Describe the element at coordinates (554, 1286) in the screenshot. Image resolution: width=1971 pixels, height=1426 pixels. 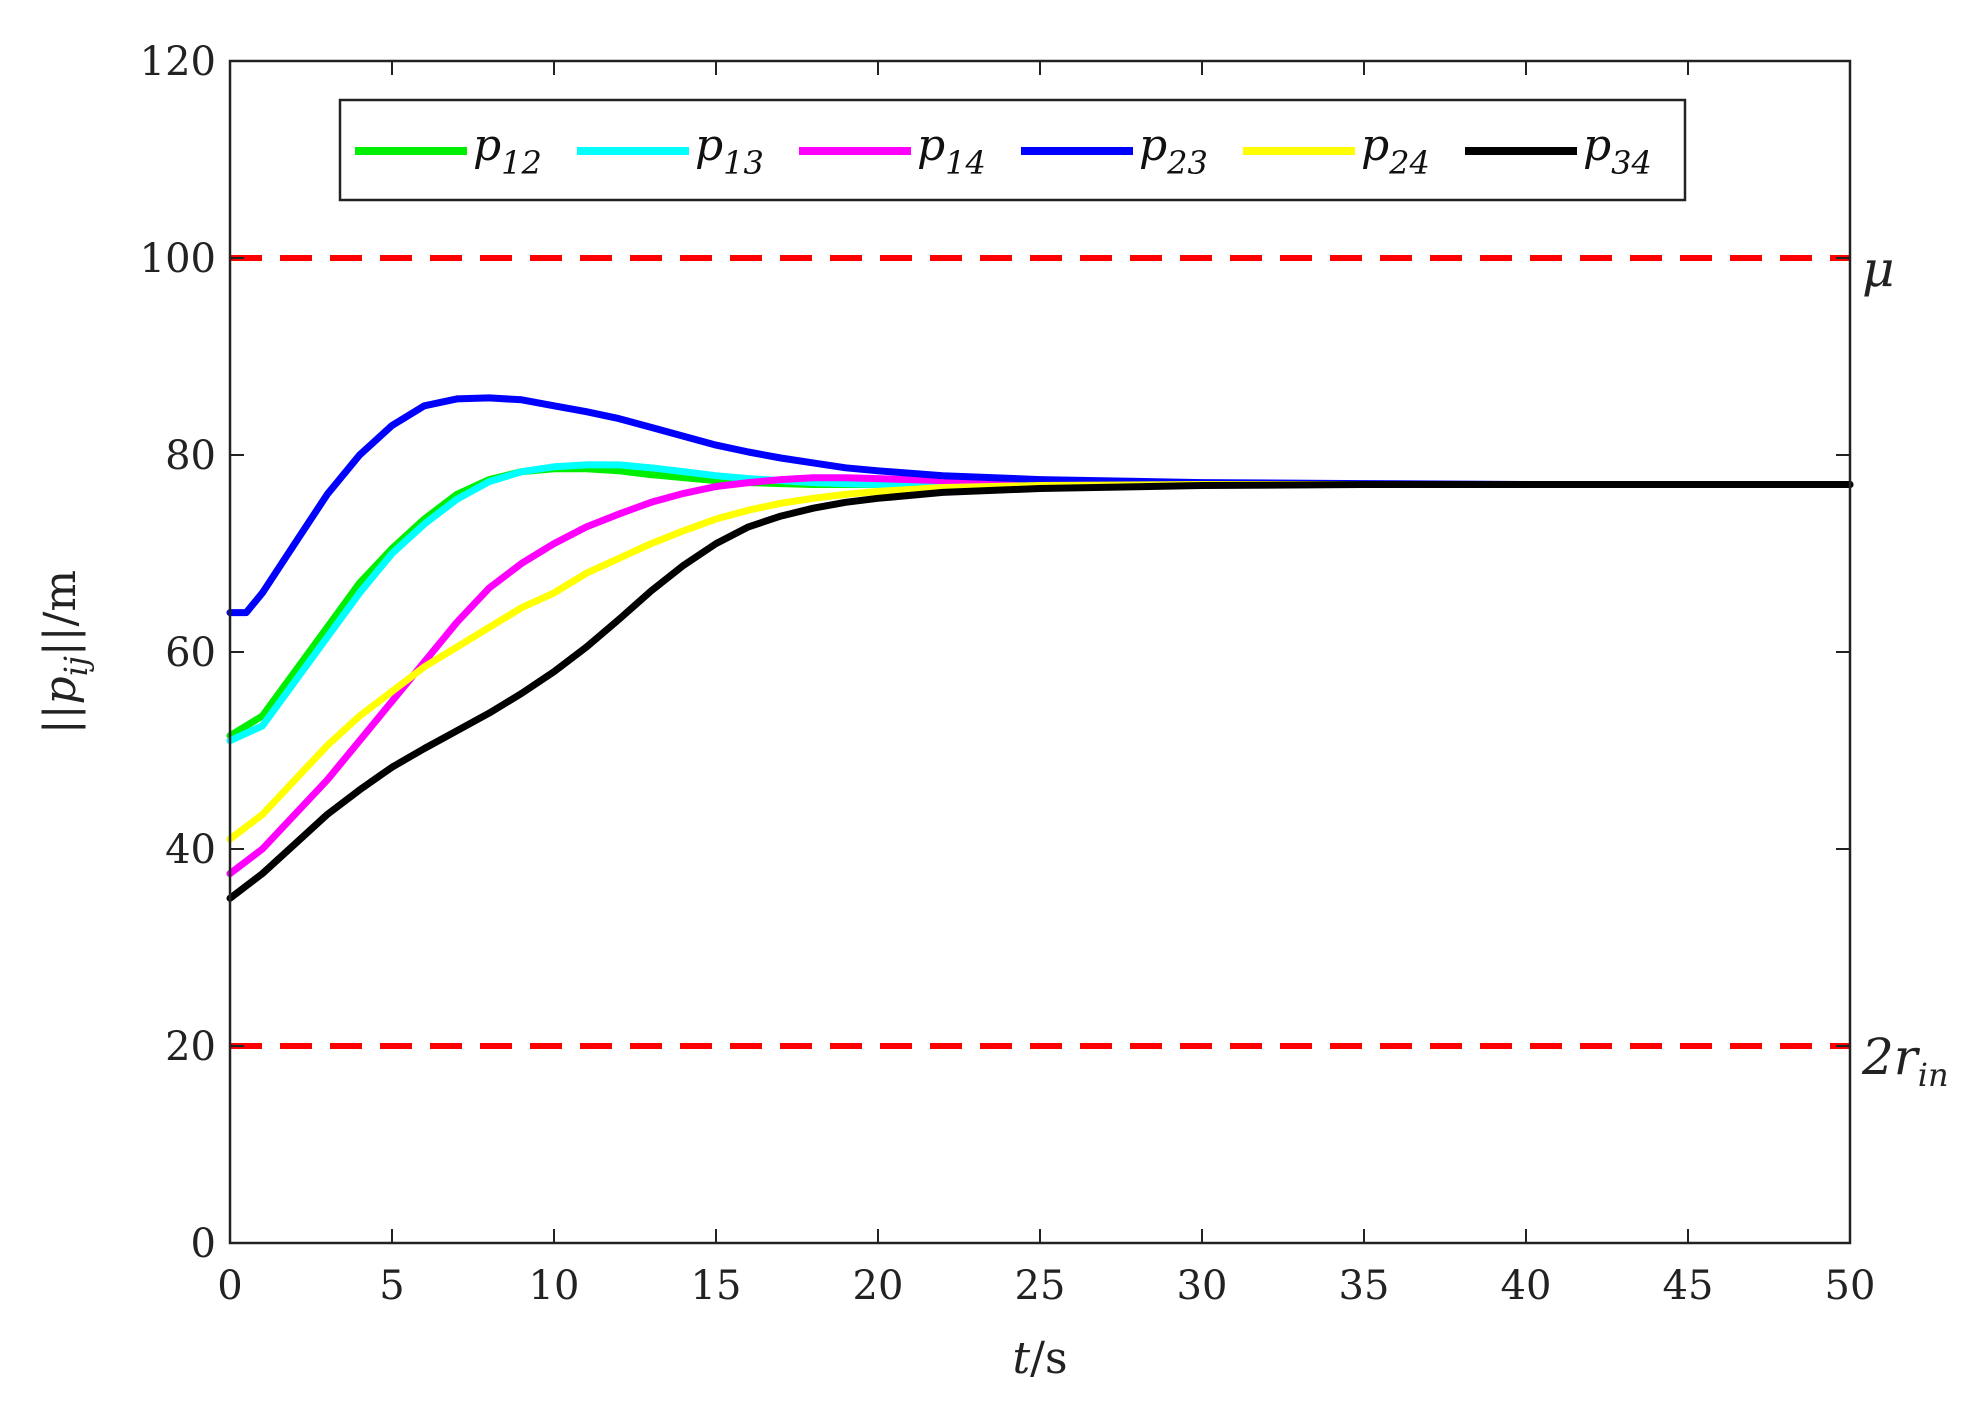
I see `x-tick-label: 10` at that location.